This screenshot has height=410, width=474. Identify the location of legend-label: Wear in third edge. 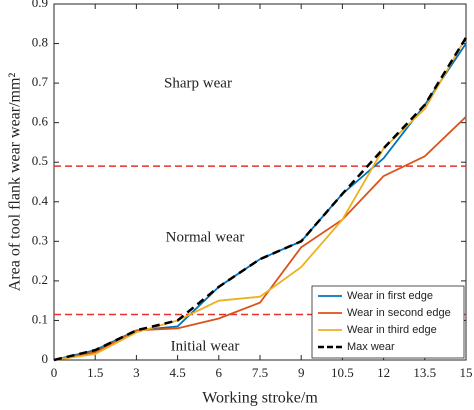
(392, 330).